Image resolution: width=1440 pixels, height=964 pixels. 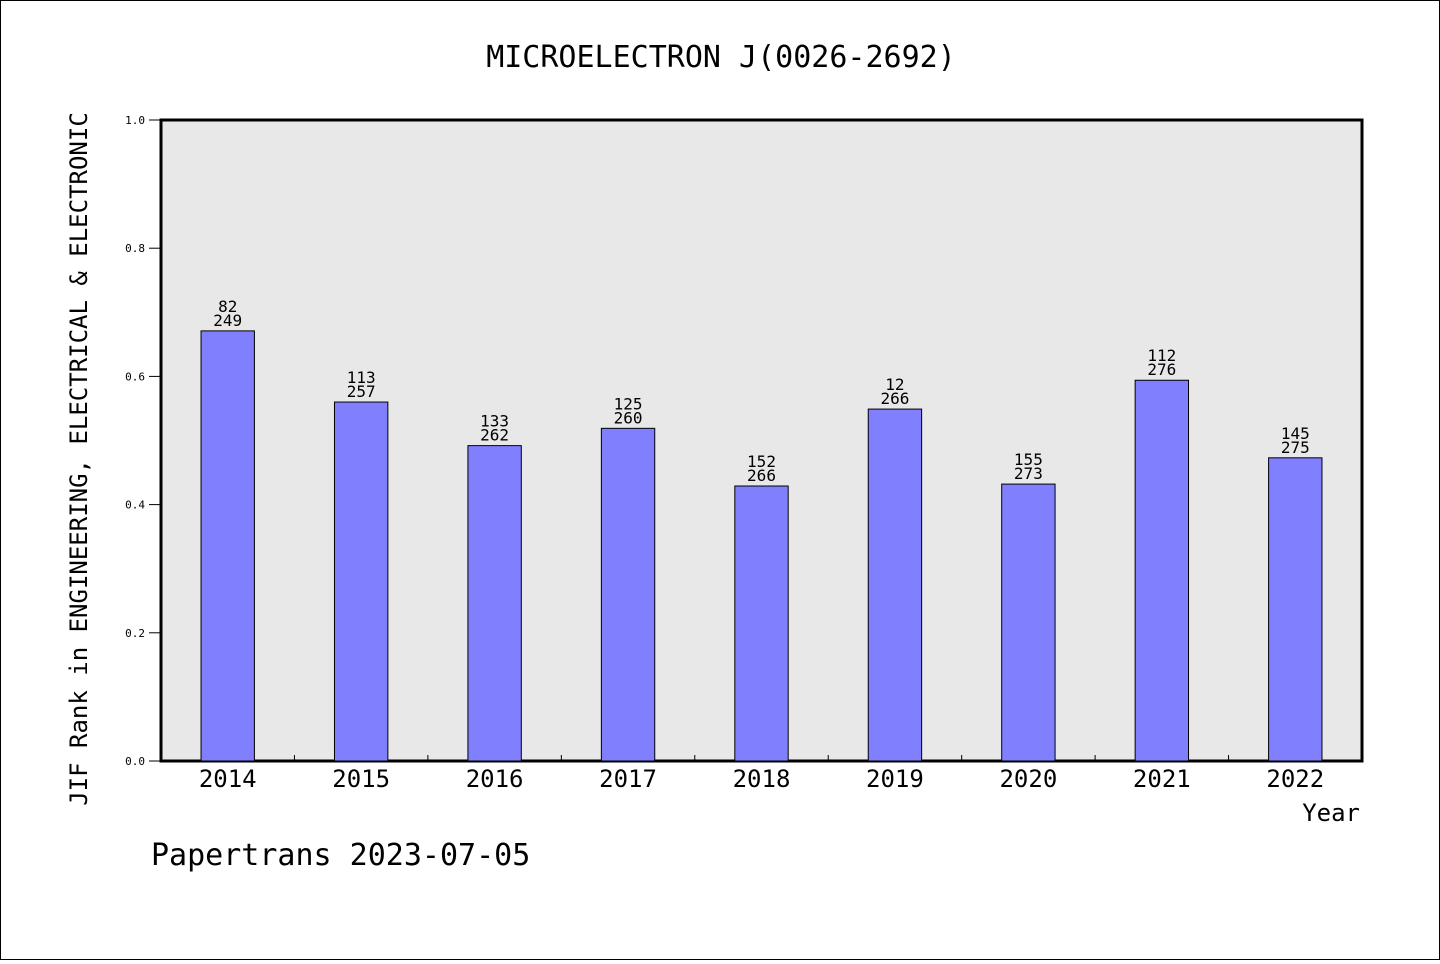 I want to click on bar-2021, so click(x=1162, y=570).